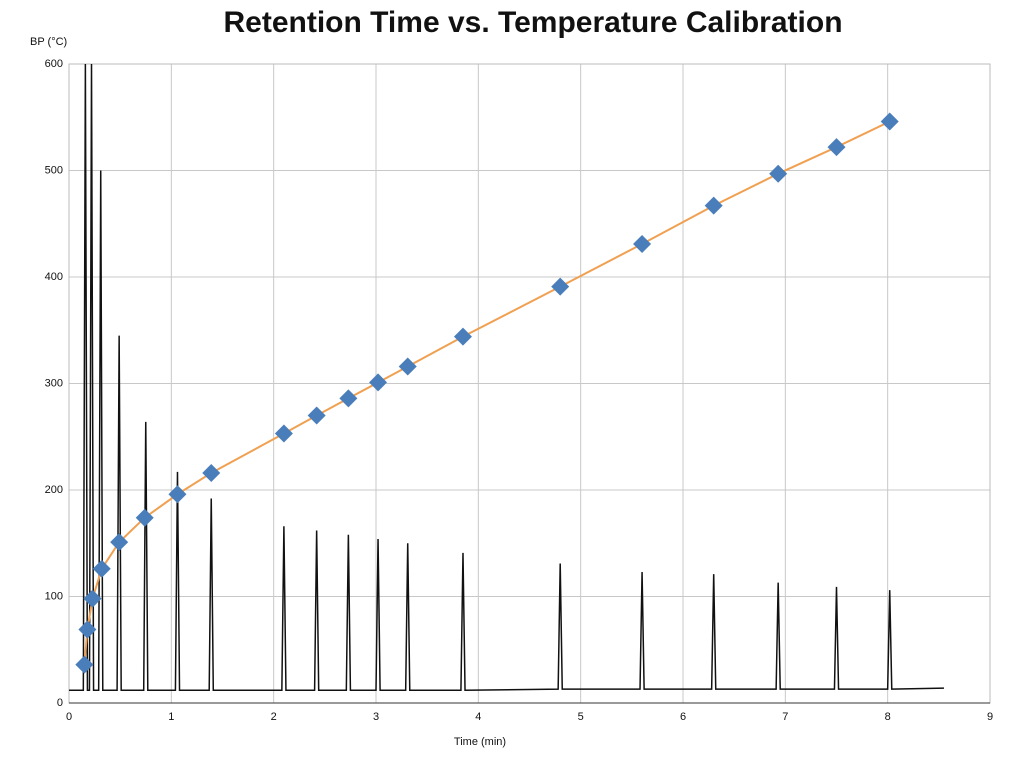 The height and width of the screenshot is (763, 1024). I want to click on y-tick-label: 0, so click(60, 703).